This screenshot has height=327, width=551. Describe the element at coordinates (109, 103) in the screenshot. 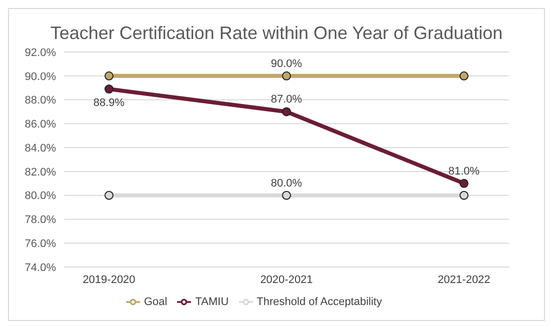

I see `data-label: 88.9%` at that location.